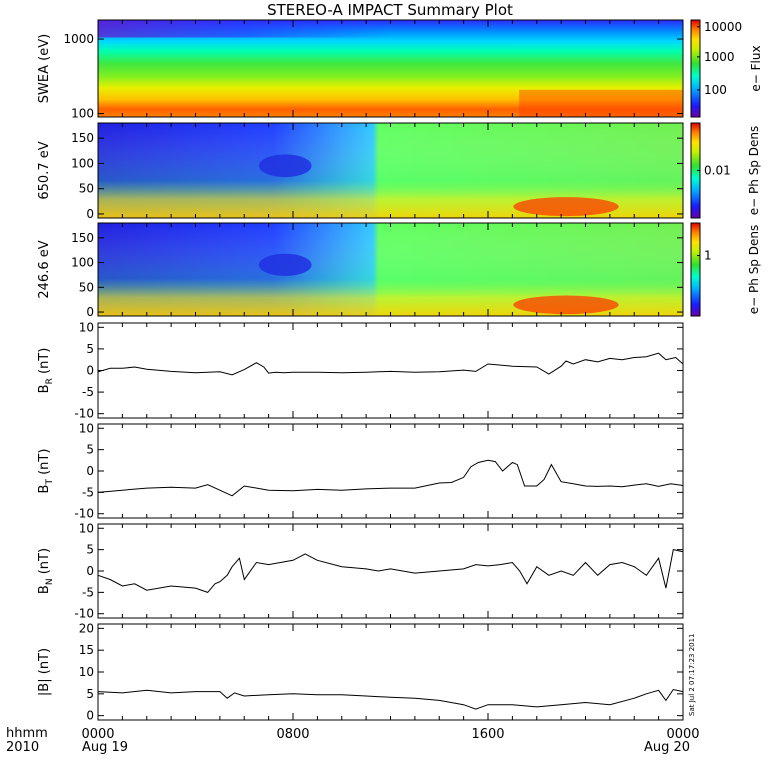 Image resolution: width=780 pixels, height=784 pixels. What do you see at coordinates (719, 57) in the screenshot?
I see `colorbar-tick-label: 1000` at bounding box center [719, 57].